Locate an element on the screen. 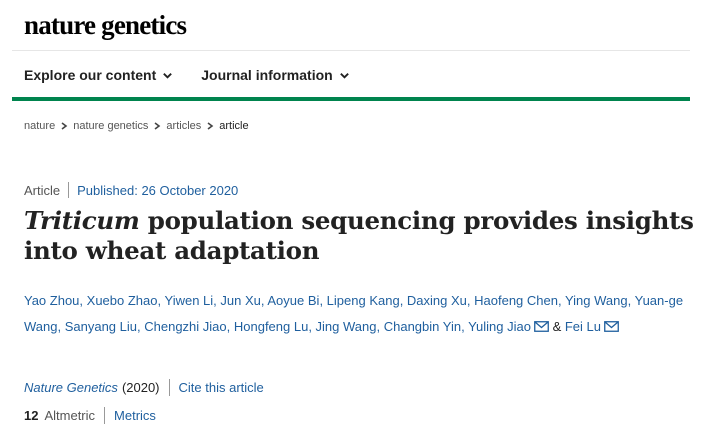  breadcrumb: nature nature genetics articles article is located at coordinates (136, 126).